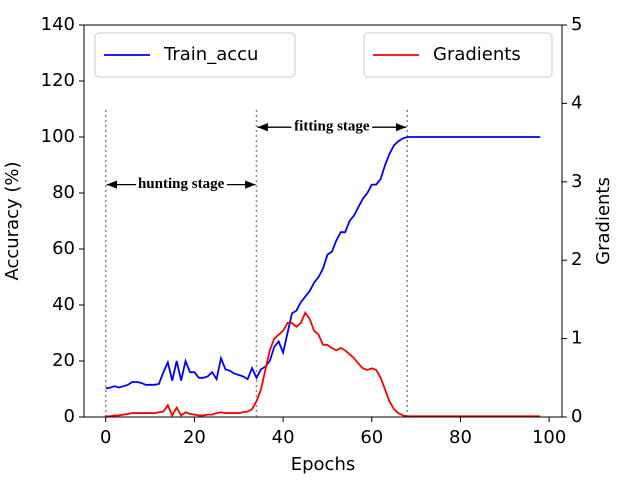 The width and height of the screenshot is (640, 480). What do you see at coordinates (576, 24) in the screenshot?
I see `y2-tick-label: 5` at bounding box center [576, 24].